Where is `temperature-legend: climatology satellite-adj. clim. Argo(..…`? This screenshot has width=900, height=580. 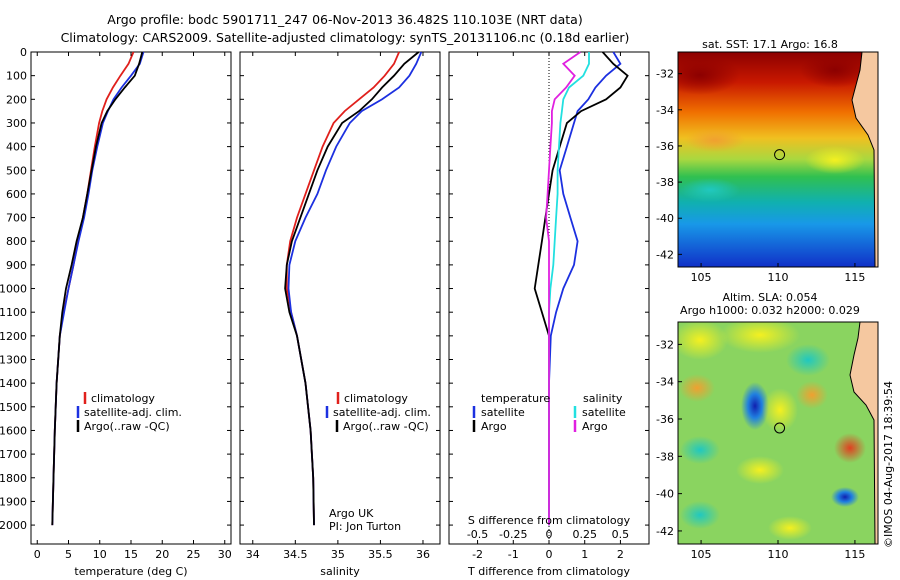
temperature-legend: climatology satellite-adj. clim. Argo(..… is located at coordinates (129, 412).